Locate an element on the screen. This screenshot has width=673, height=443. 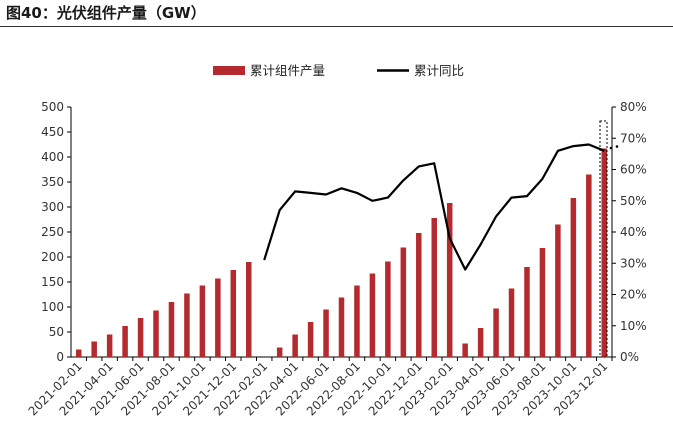
y-right-tick-label: 10% is located at coordinates (633, 326).